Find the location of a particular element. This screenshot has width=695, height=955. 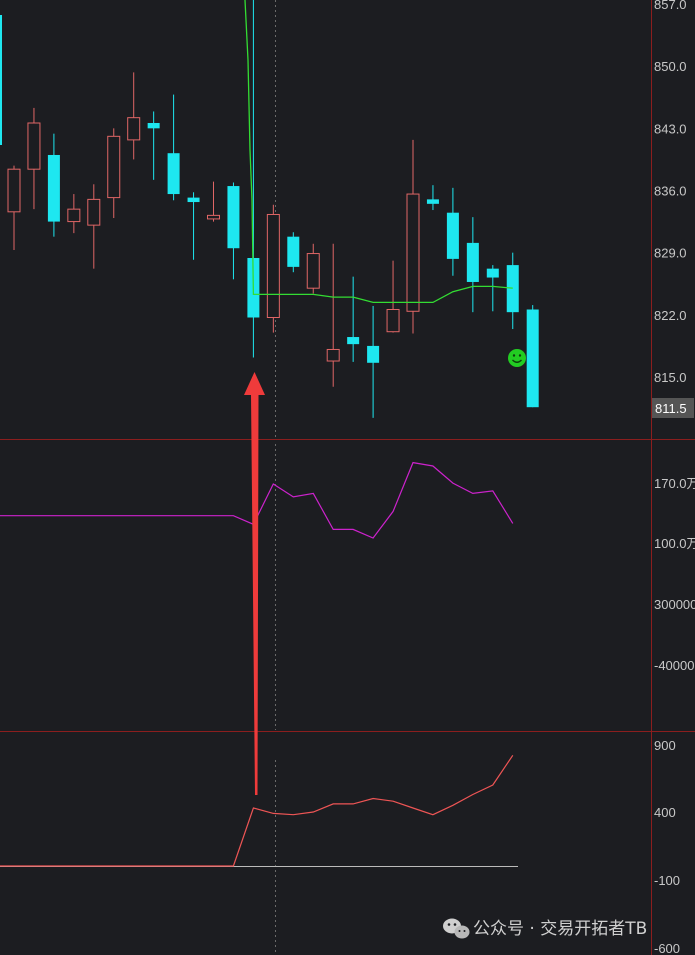

watermark: 公众号 · 交易开拓者TB is located at coordinates (545, 928).